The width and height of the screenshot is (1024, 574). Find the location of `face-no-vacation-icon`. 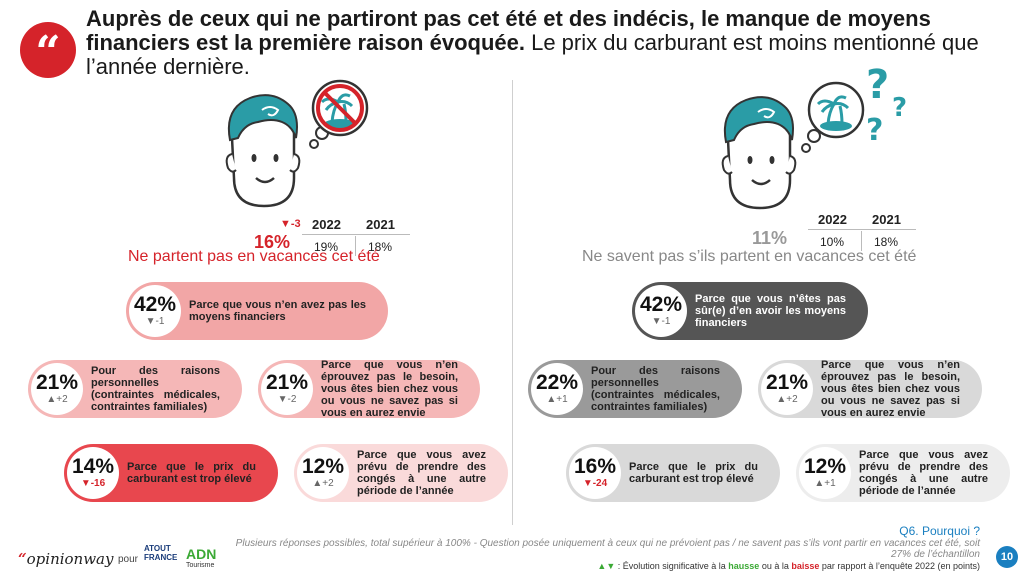

face-no-vacation-icon is located at coordinates (297, 143).